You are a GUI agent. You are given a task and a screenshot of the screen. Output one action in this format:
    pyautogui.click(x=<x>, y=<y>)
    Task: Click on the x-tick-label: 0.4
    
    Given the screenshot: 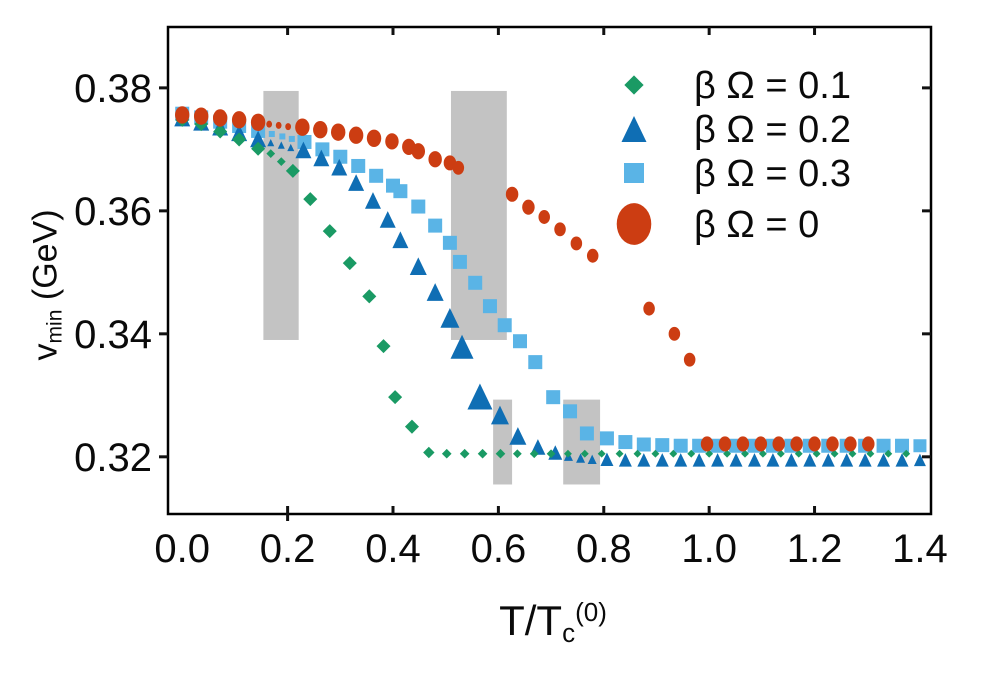 What is the action you would take?
    pyautogui.click(x=393, y=549)
    